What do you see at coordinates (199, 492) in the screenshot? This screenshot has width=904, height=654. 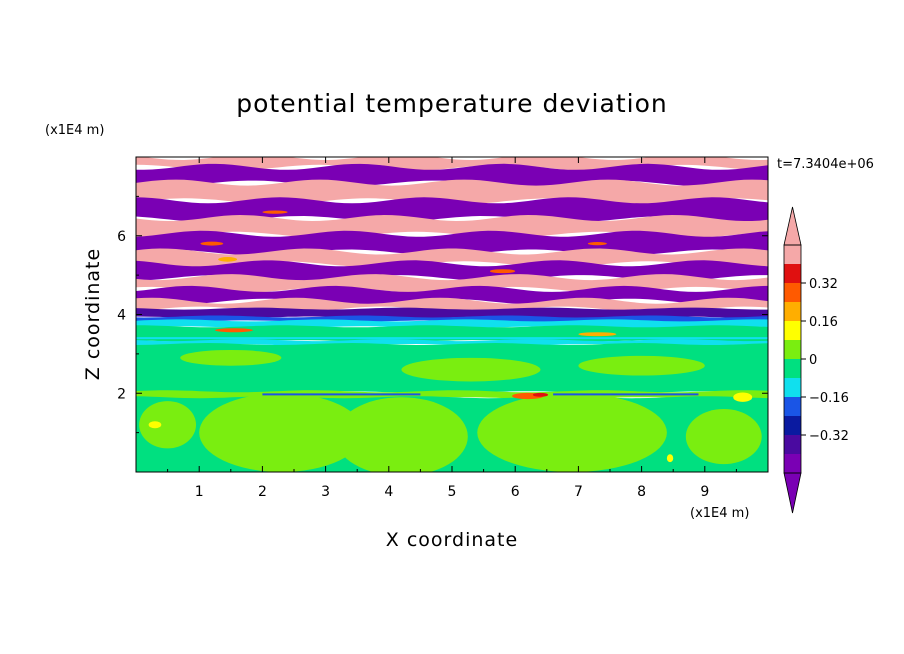 I see `x-tick-label: 1` at bounding box center [199, 492].